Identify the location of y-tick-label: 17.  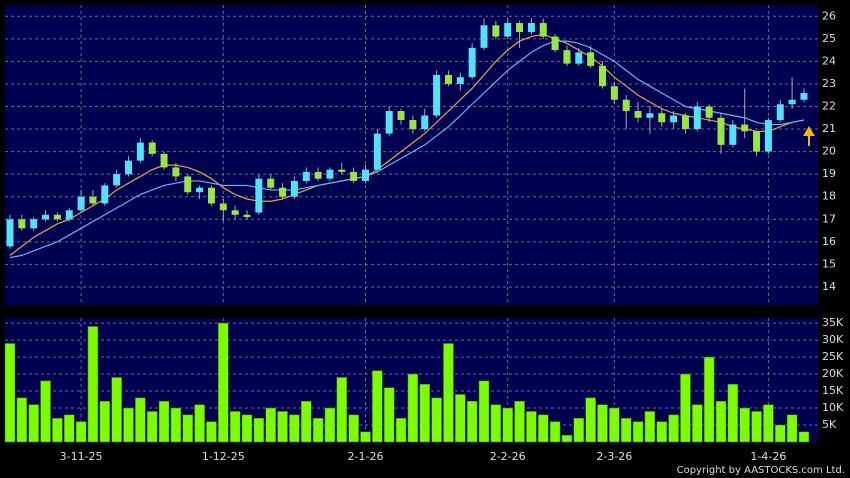
(829, 218).